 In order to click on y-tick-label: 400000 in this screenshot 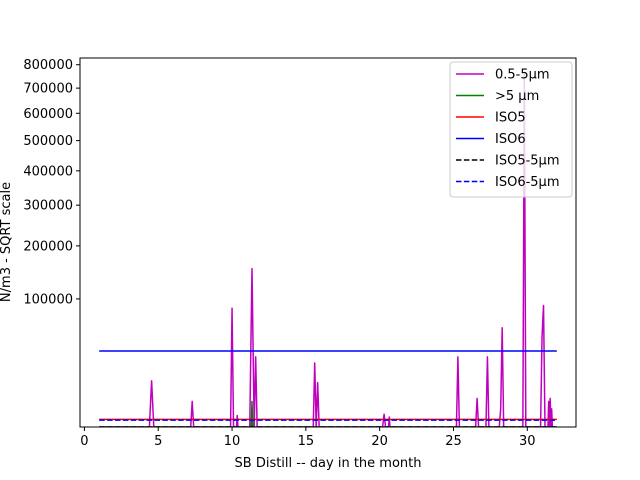, I will do `click(48, 171)`.